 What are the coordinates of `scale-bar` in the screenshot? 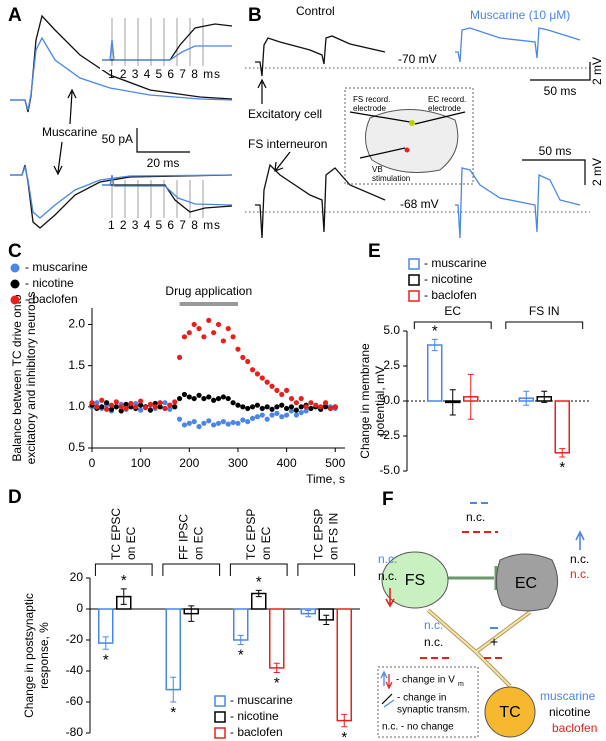 It's located at (560, 71).